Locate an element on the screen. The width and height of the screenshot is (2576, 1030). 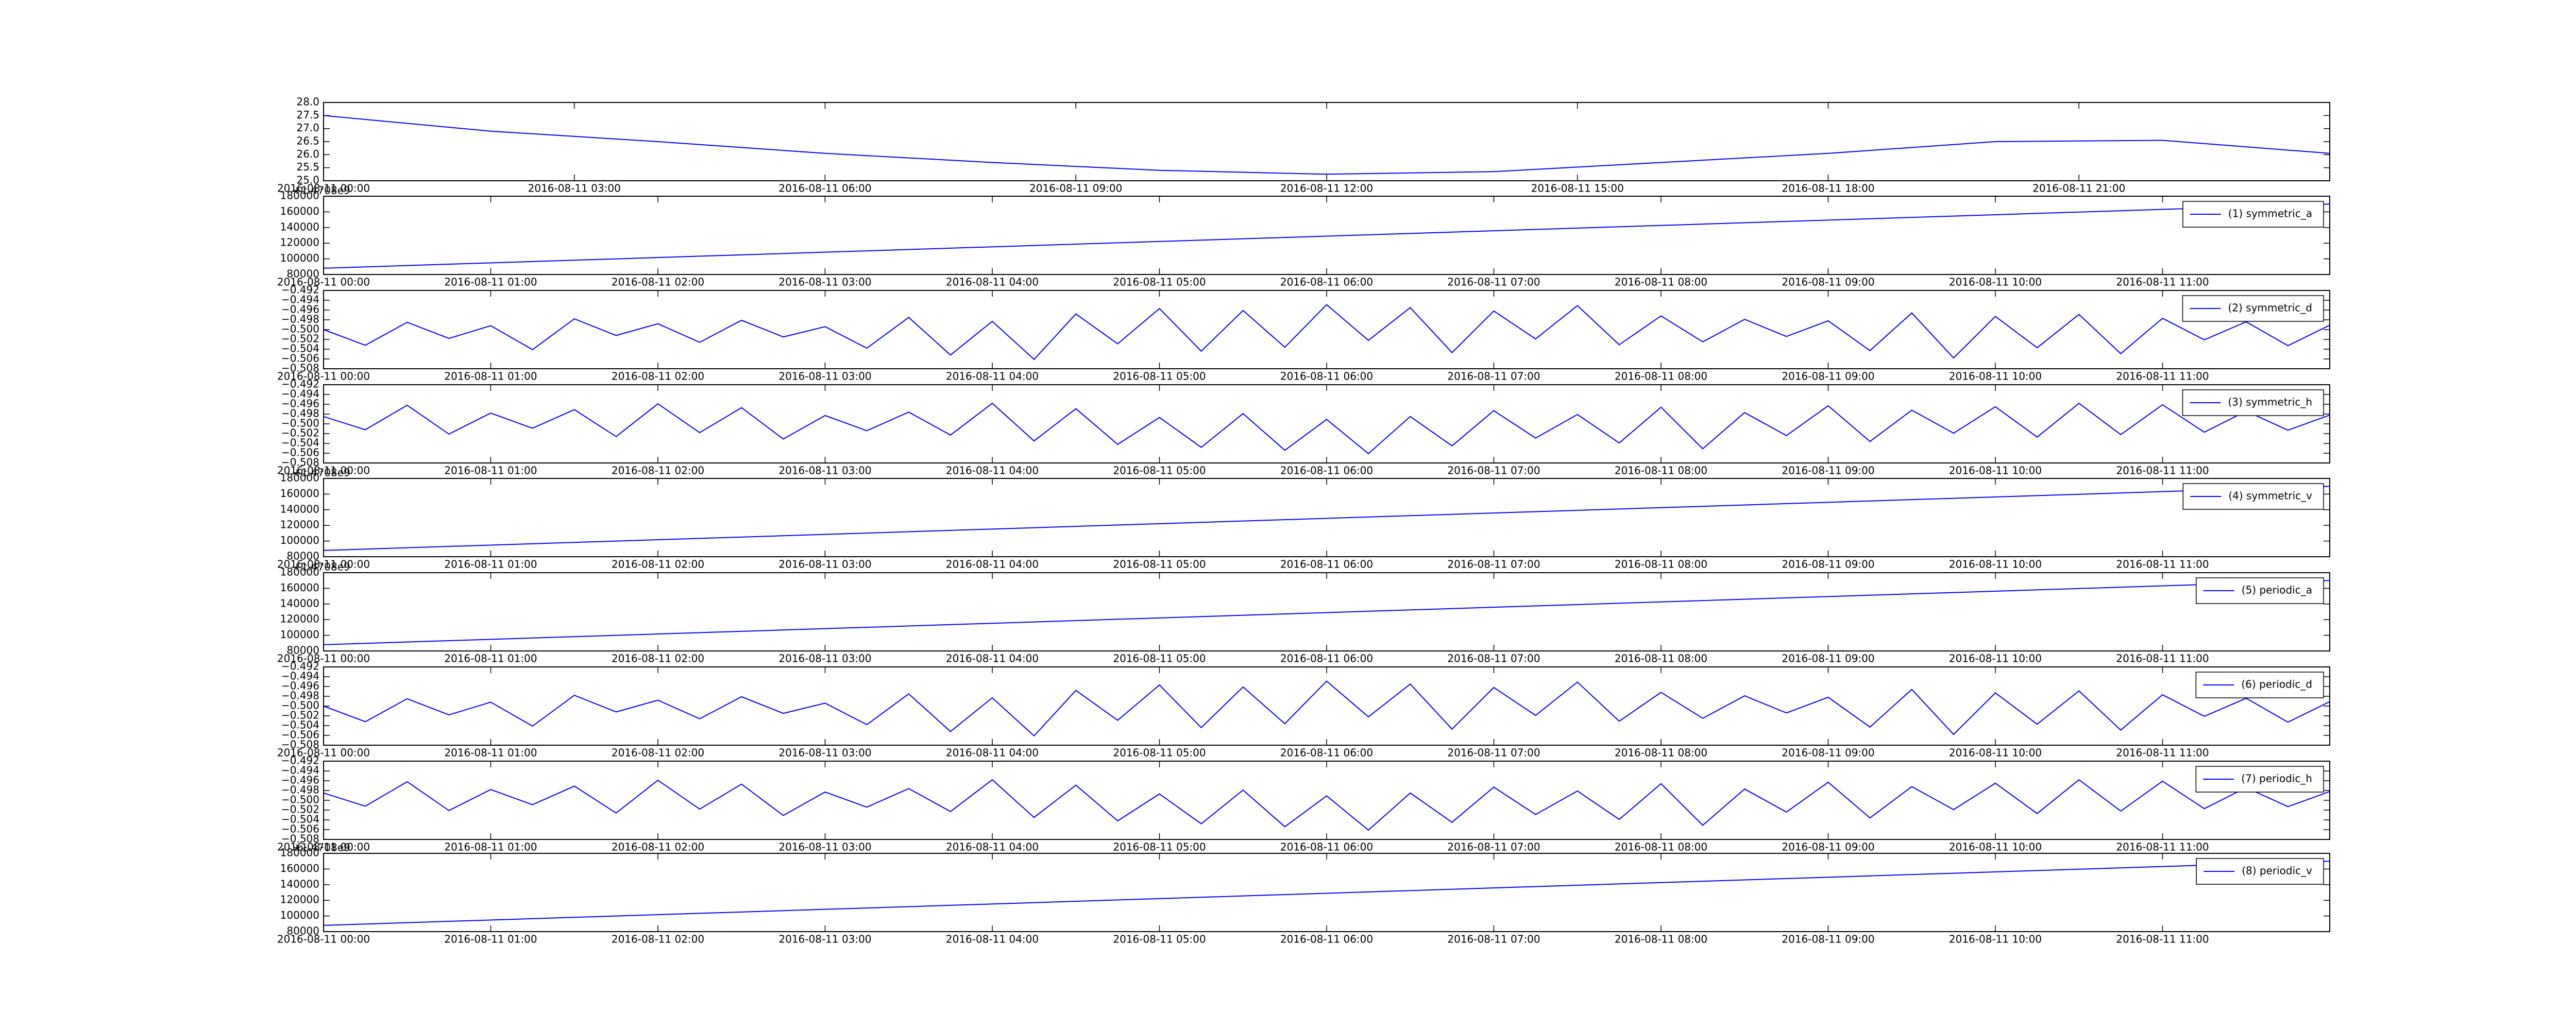
legend: (5) periodic_a is located at coordinates (2260, 591).